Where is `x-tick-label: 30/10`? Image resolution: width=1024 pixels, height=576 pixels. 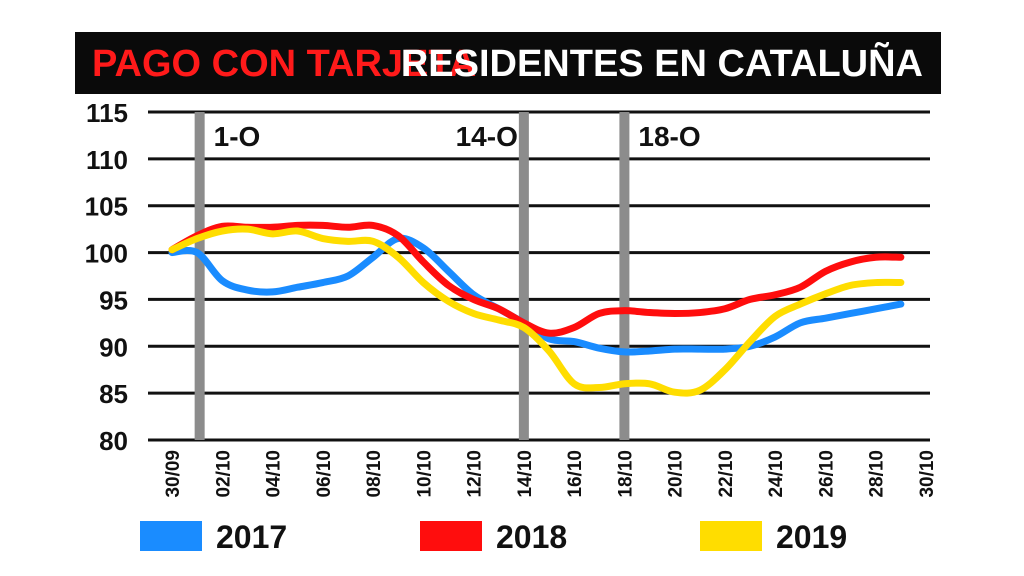
x-tick-label: 30/10 is located at coordinates (927, 474).